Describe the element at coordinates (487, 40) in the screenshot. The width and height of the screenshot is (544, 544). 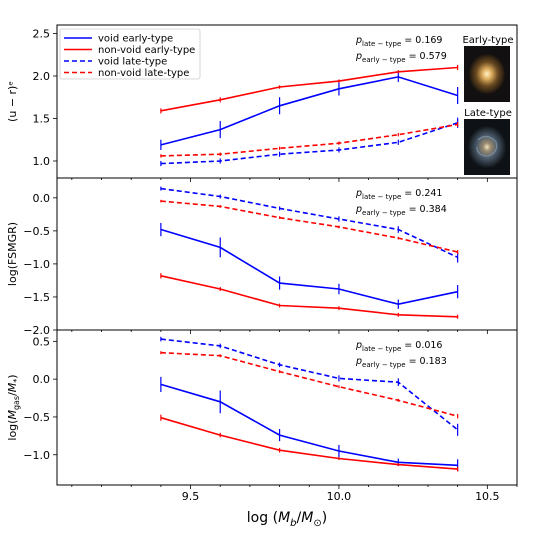
I see `early-type-caption: Early-type` at that location.